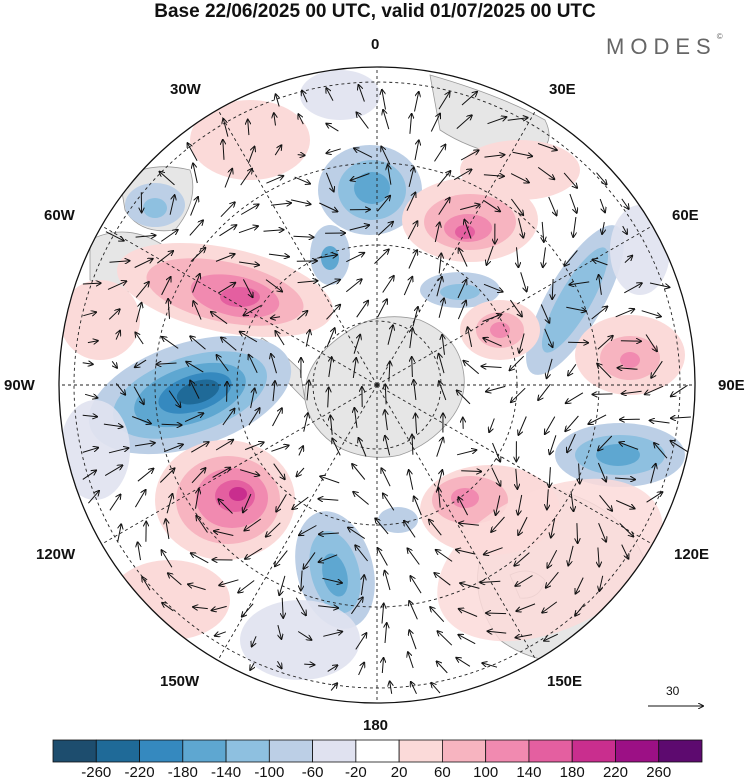 The height and width of the screenshot is (783, 750). Describe the element at coordinates (731, 385) in the screenshot. I see `lon-label-90e: 90E` at that location.